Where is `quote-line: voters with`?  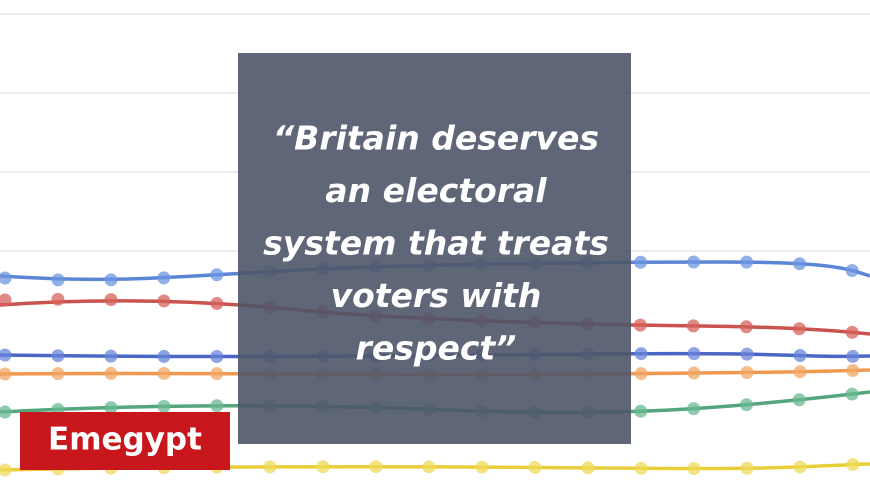
quote-line: voters with is located at coordinates (436, 295).